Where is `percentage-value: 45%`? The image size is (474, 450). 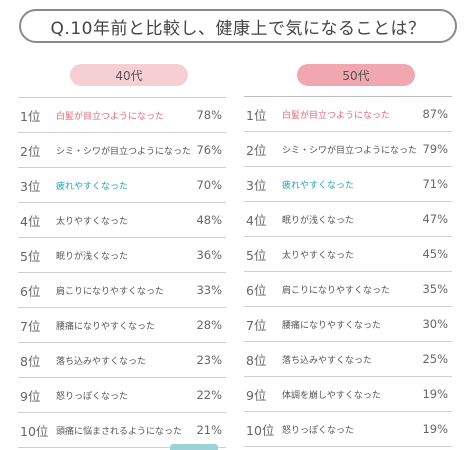
percentage-value: 45% is located at coordinates (435, 254).